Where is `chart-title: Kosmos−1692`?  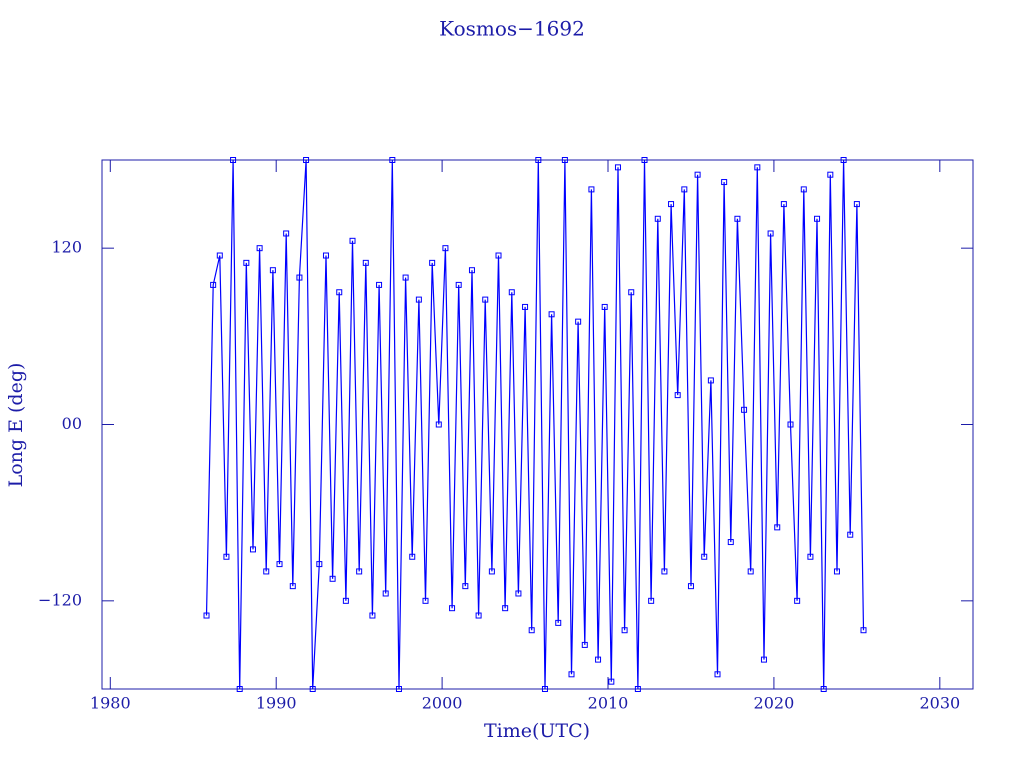
chart-title: Kosmos−1692 is located at coordinates (512, 29).